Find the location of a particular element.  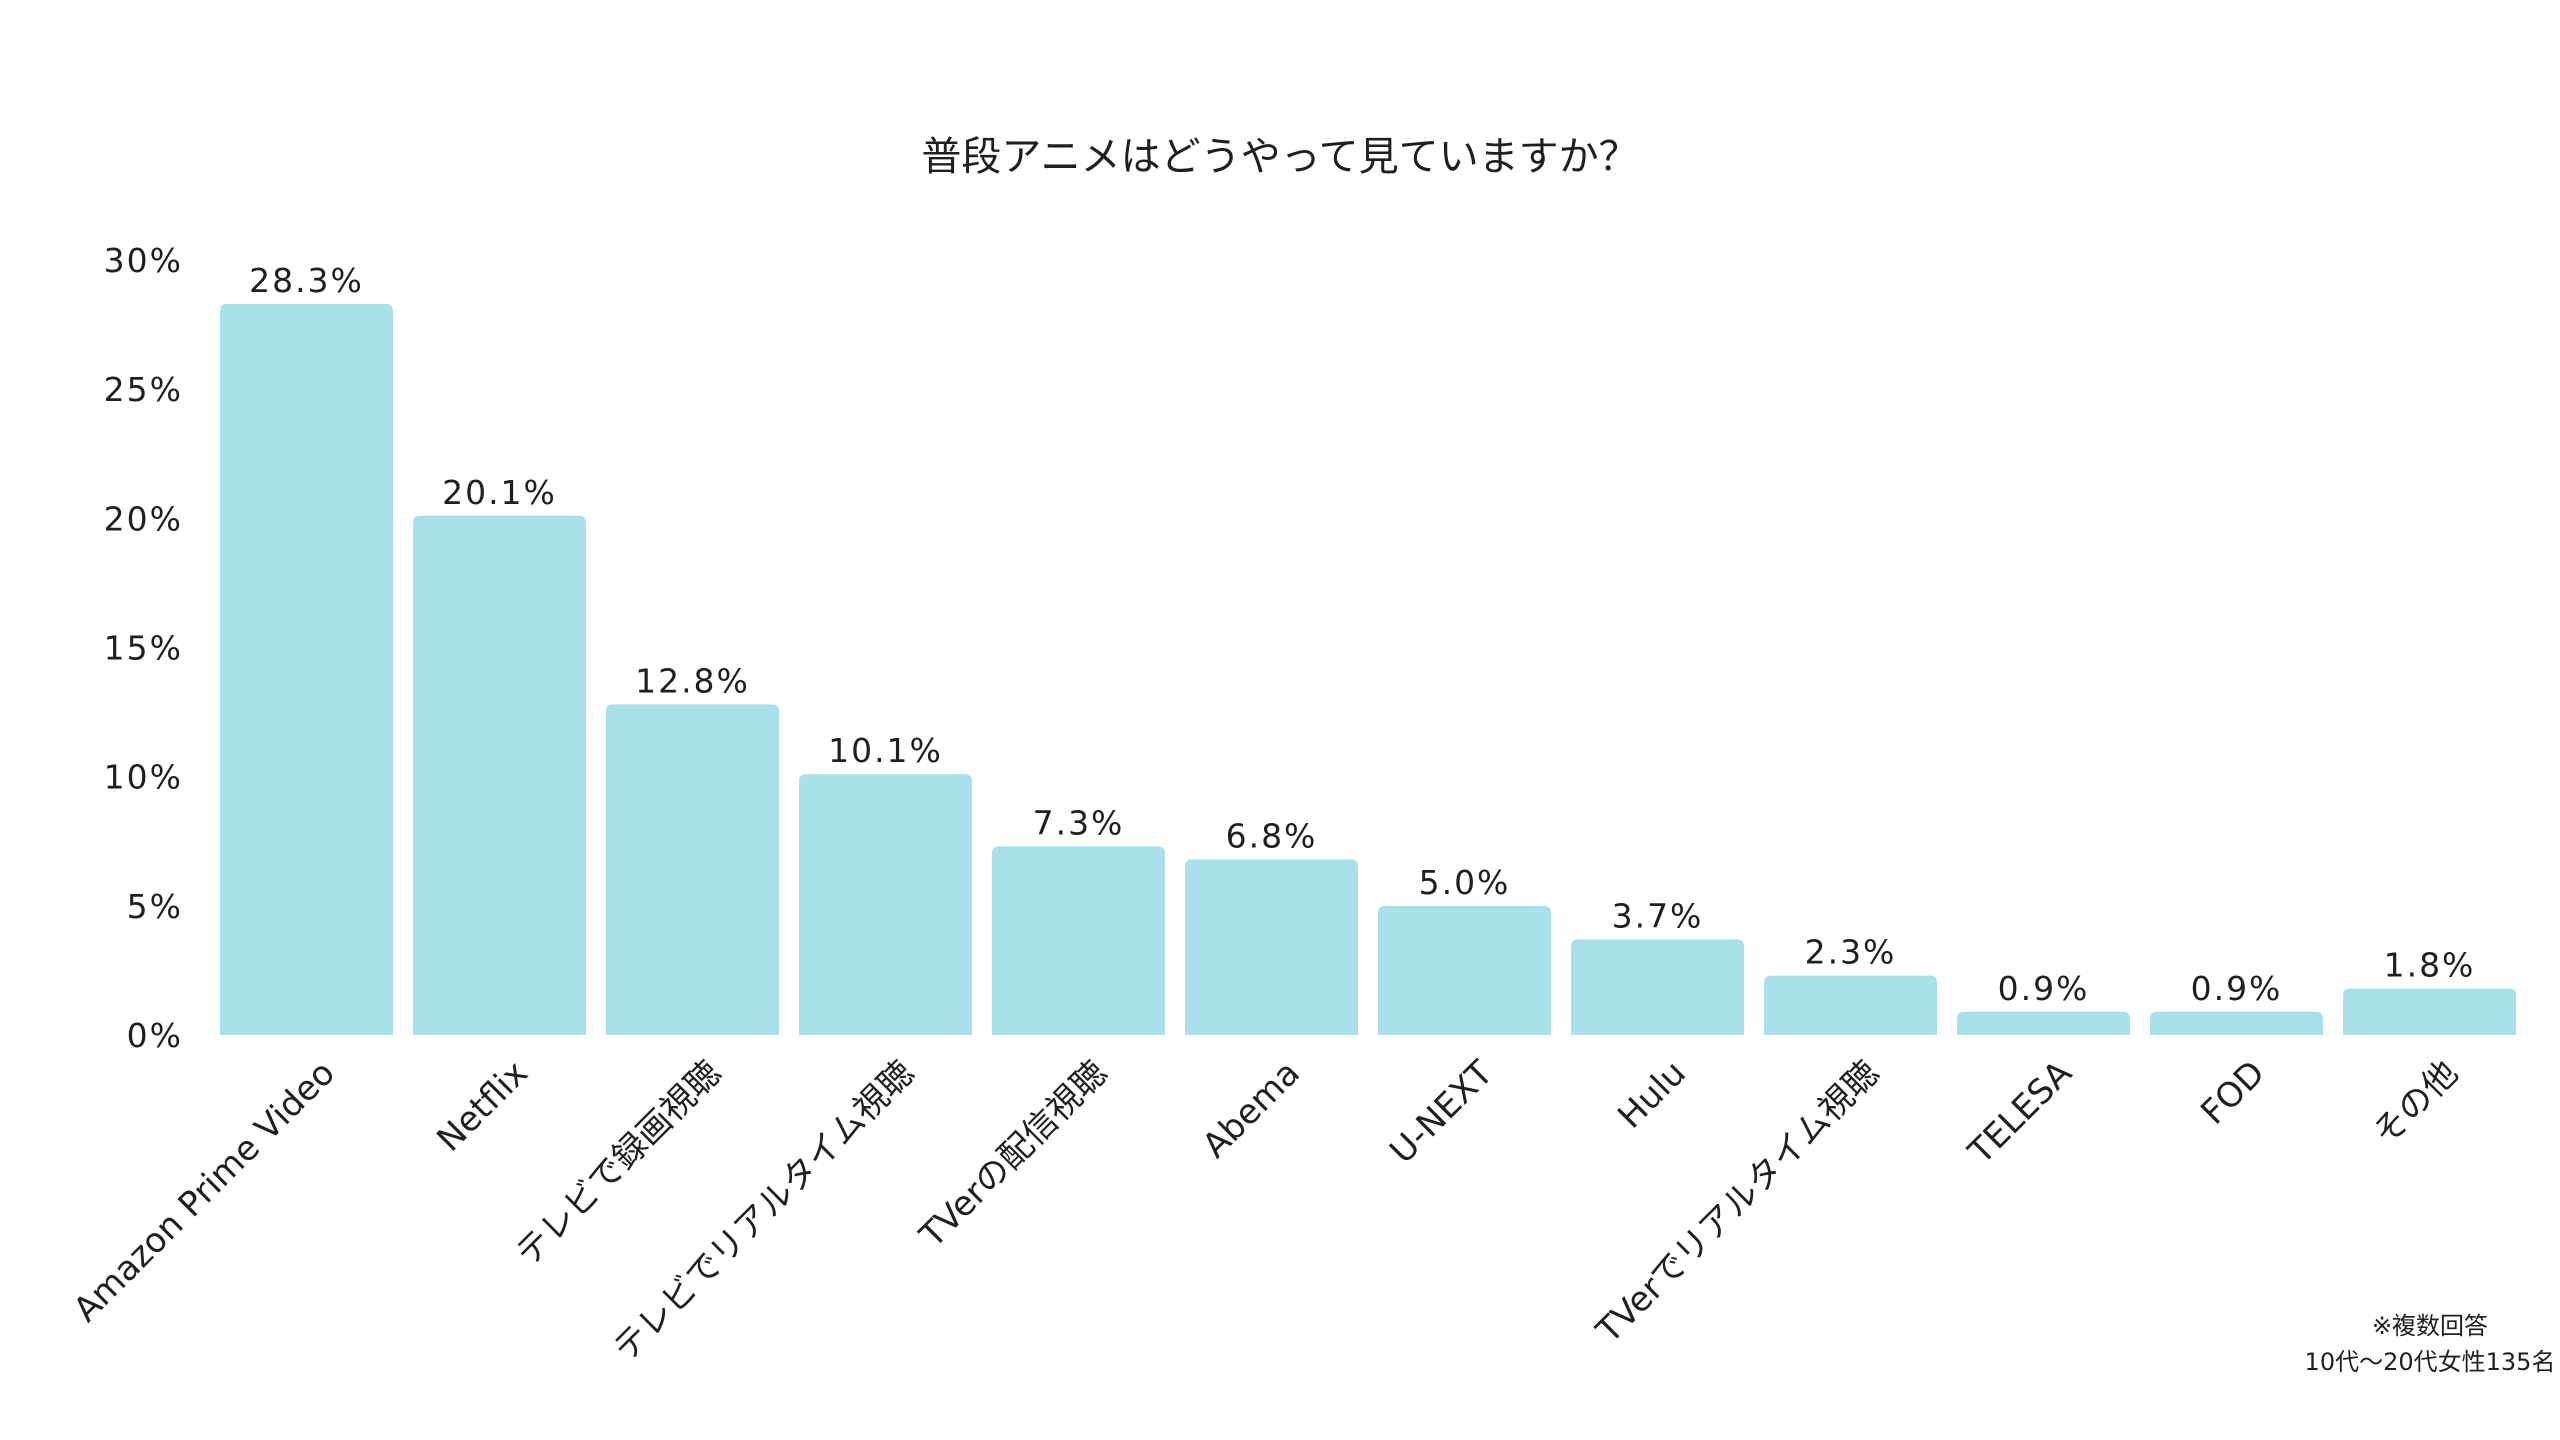

x-category-label: Amazon Prime Video is located at coordinates (204, 1191).